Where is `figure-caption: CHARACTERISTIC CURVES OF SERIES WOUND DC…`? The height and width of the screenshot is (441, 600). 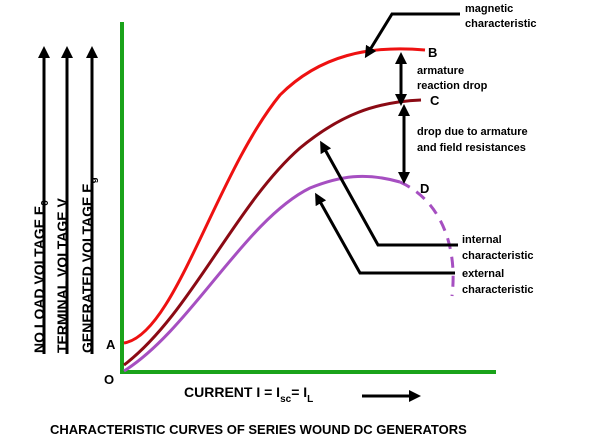 figure-caption: CHARACTERISTIC CURVES OF SERIES WOUND DC… is located at coordinates (258, 429).